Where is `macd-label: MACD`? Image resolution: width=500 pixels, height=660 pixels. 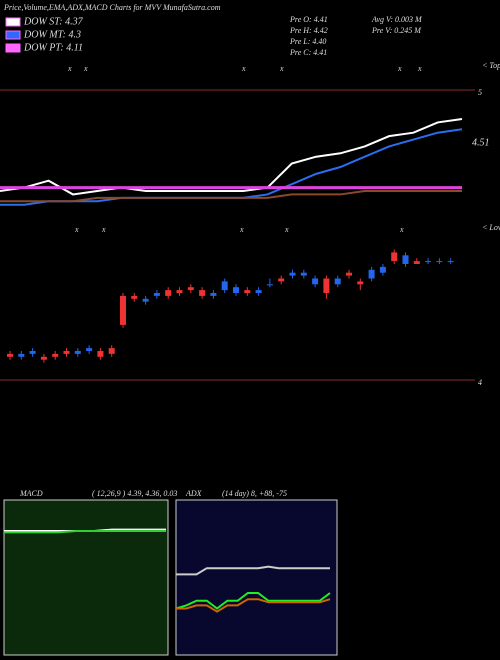
macd-label: MACD is located at coordinates (31, 493).